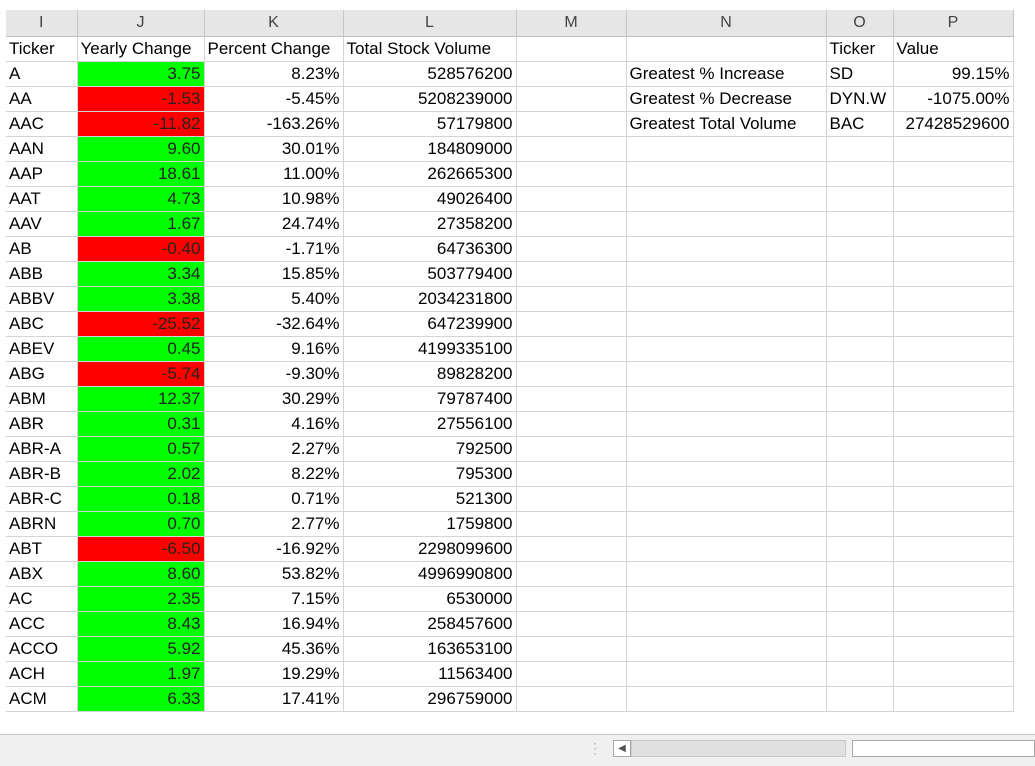 The image size is (1035, 766). Describe the element at coordinates (141, 199) in the screenshot. I see `cell-yearly-change: 4.73` at that location.